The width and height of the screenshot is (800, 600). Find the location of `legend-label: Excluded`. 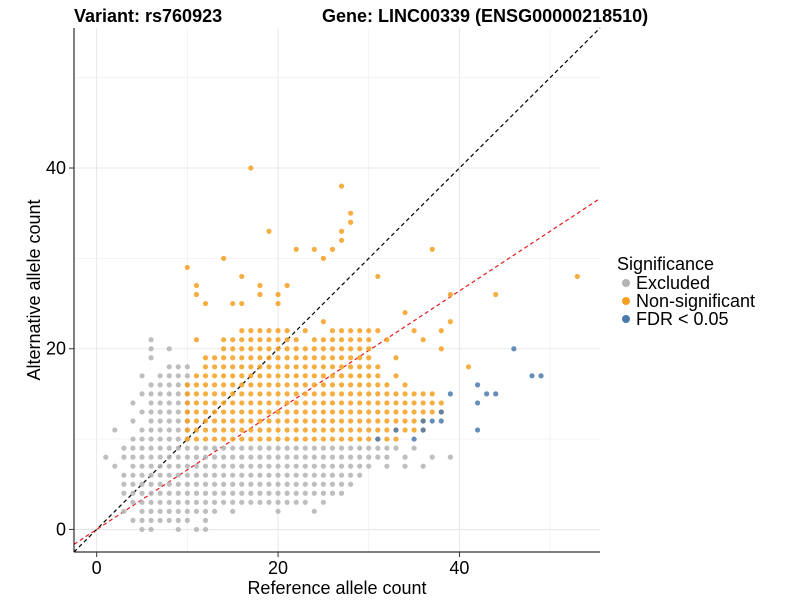

legend-label: Excluded is located at coordinates (673, 283).